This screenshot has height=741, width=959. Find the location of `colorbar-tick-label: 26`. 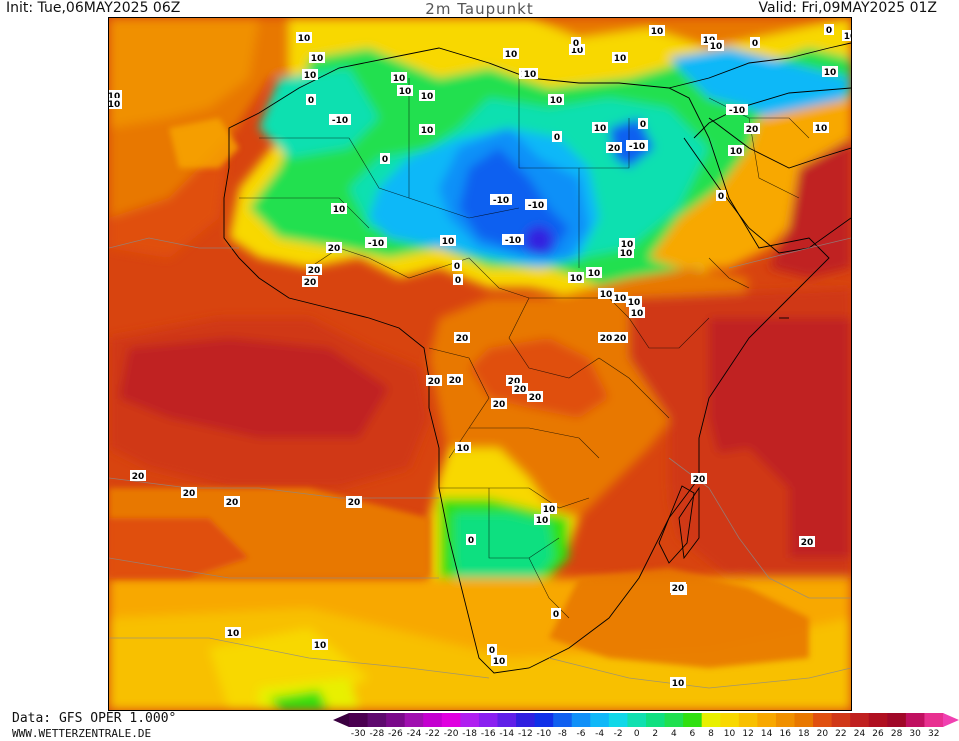

colorbar-tick-label: 26 is located at coordinates (878, 734).